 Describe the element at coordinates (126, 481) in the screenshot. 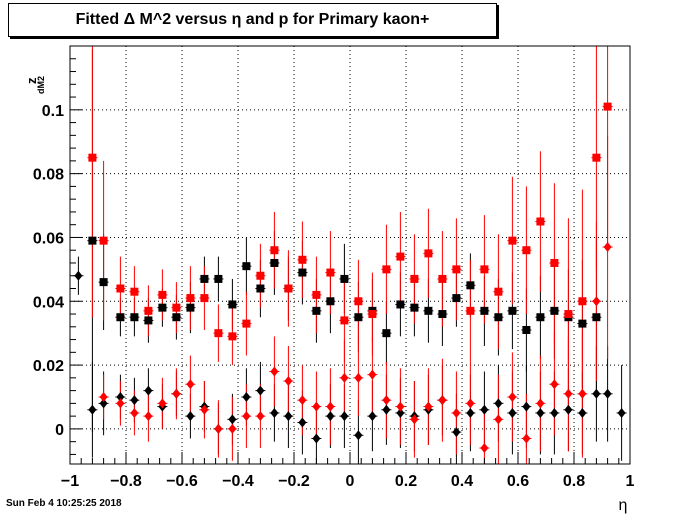

I see `x-tick-label: −0.8` at that location.